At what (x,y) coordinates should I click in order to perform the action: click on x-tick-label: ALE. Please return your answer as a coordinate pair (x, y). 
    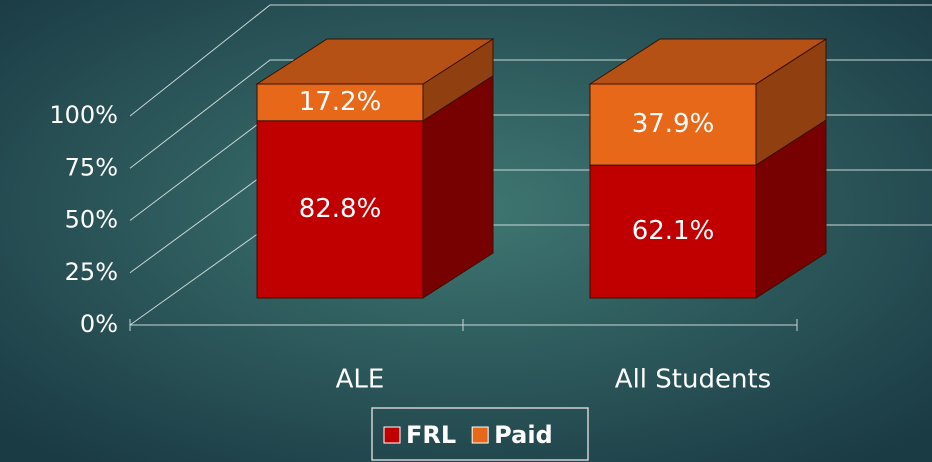
    Looking at the image, I should click on (360, 380).